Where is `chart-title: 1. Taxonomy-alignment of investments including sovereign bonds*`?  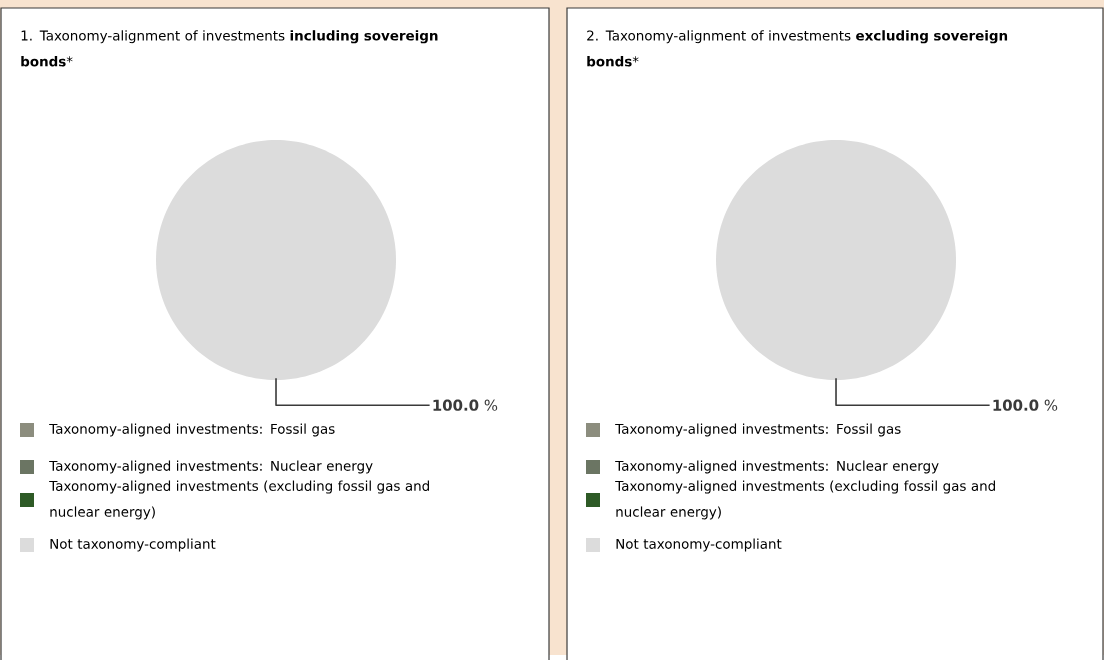 chart-title: 1. Taxonomy-alignment of investments including sovereign bonds* is located at coordinates (229, 48).